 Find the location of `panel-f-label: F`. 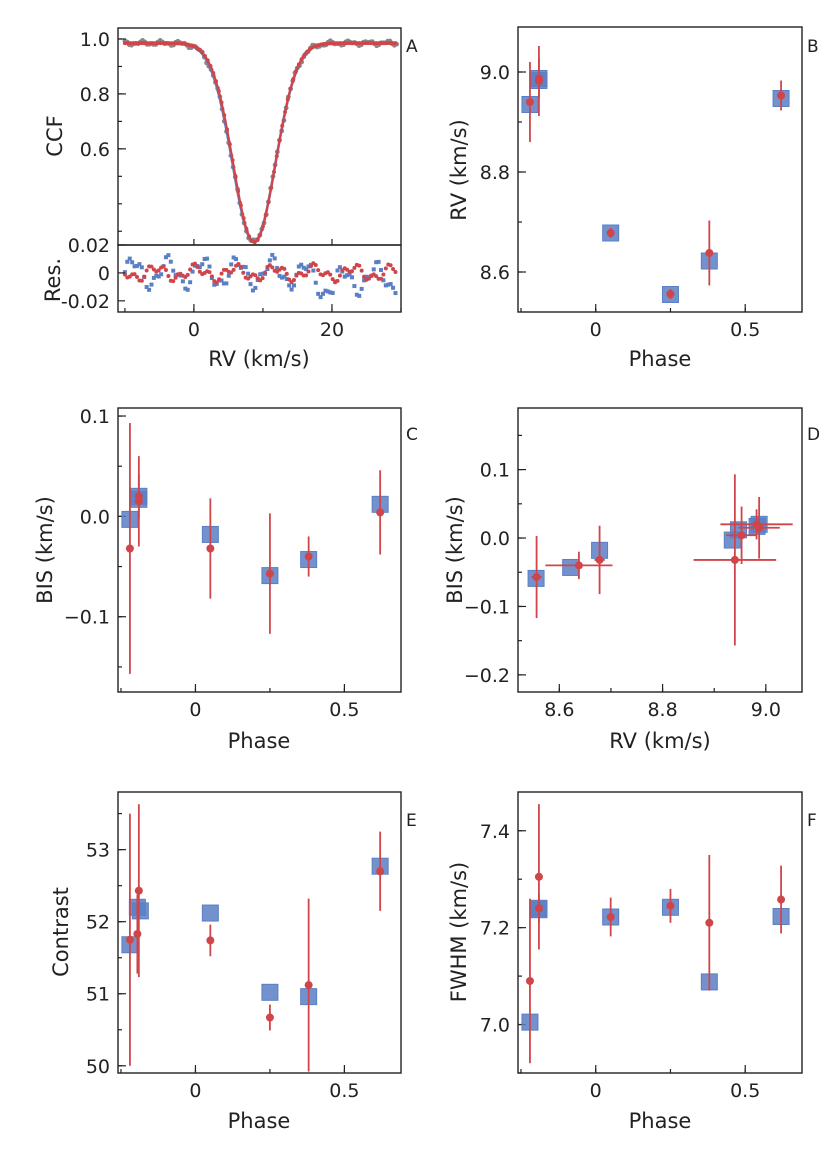

panel-f-label: F is located at coordinates (812, 821).